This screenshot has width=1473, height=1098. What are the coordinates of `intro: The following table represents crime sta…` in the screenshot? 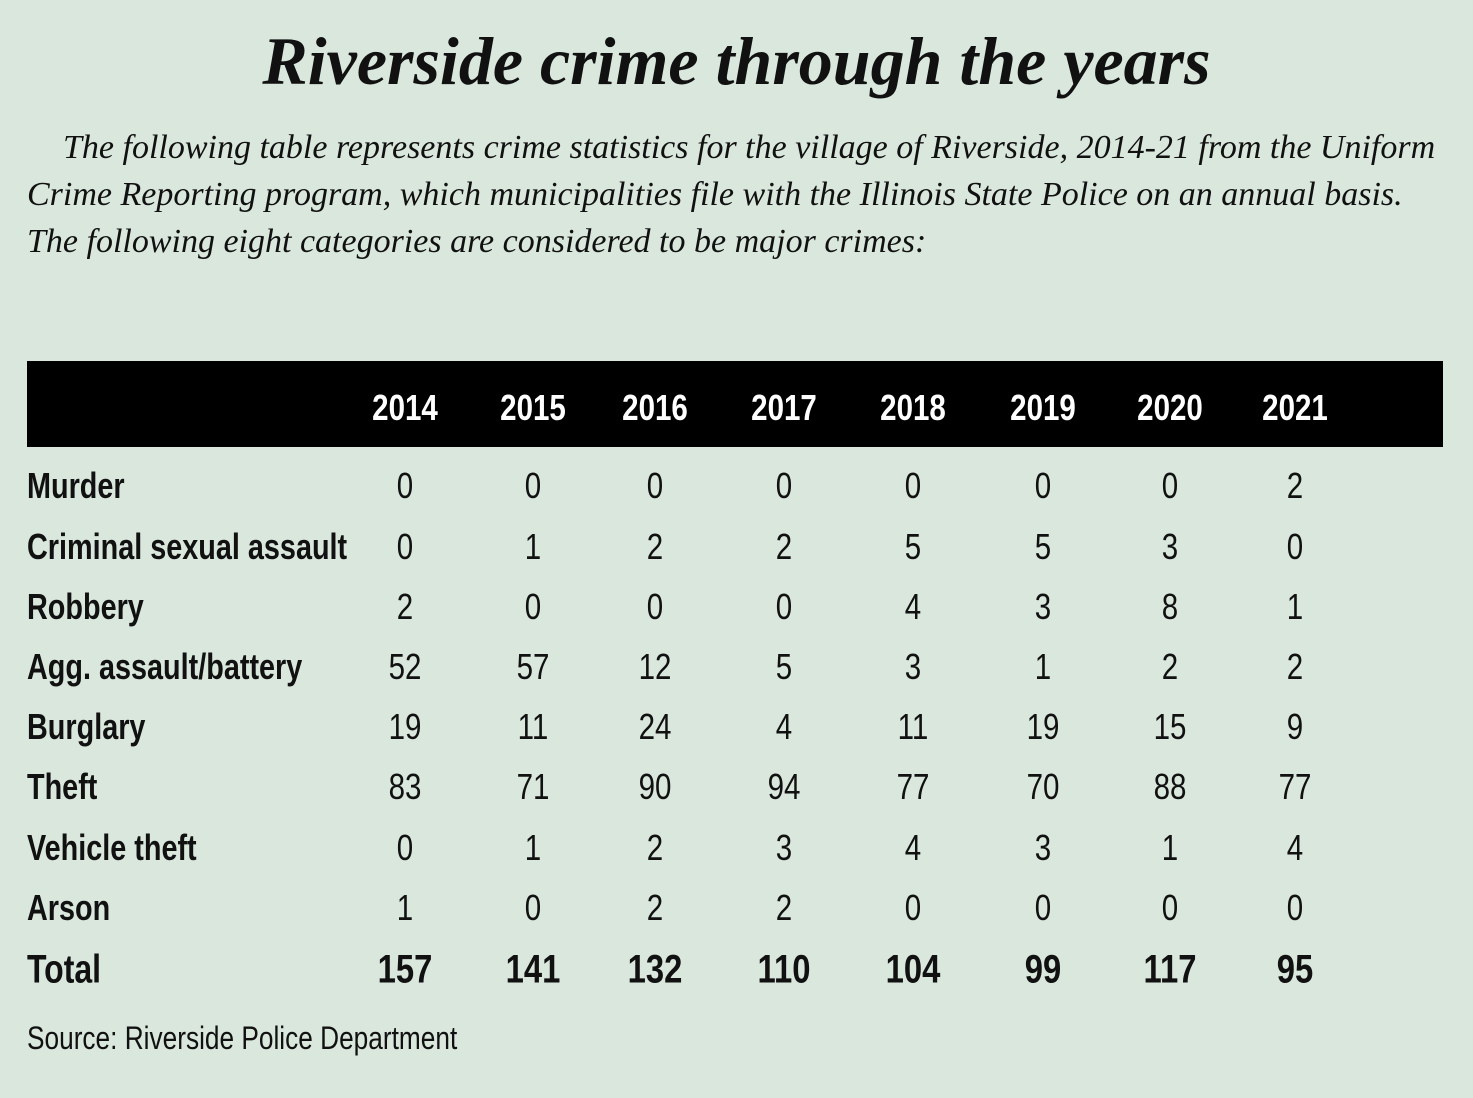 It's located at (731, 194).